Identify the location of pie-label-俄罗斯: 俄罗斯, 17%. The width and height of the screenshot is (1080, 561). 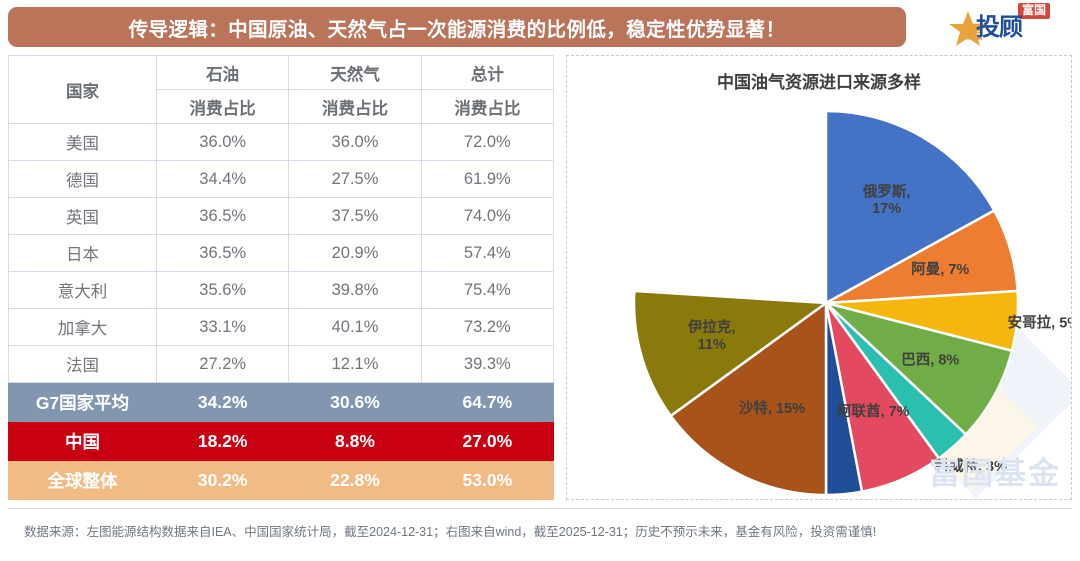
(886, 199).